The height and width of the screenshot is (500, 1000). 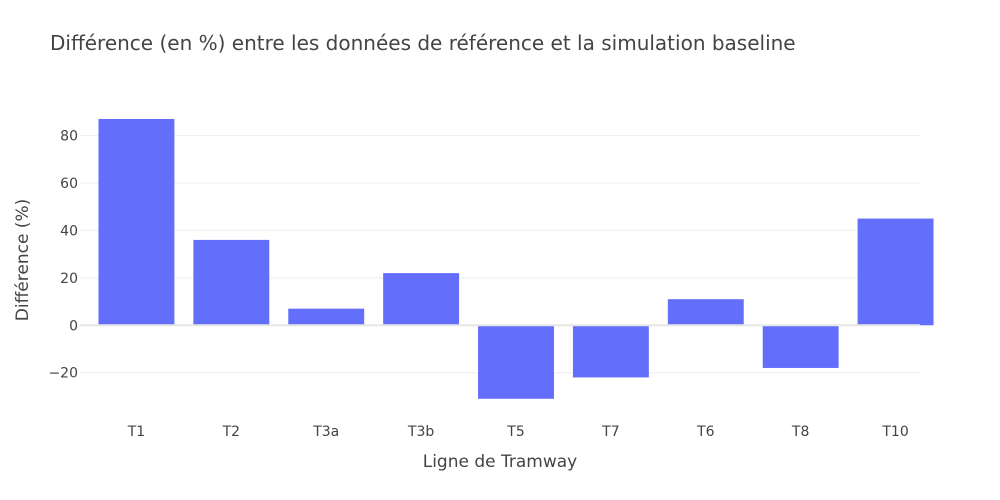 What do you see at coordinates (326, 317) in the screenshot?
I see `bar-t3a` at bounding box center [326, 317].